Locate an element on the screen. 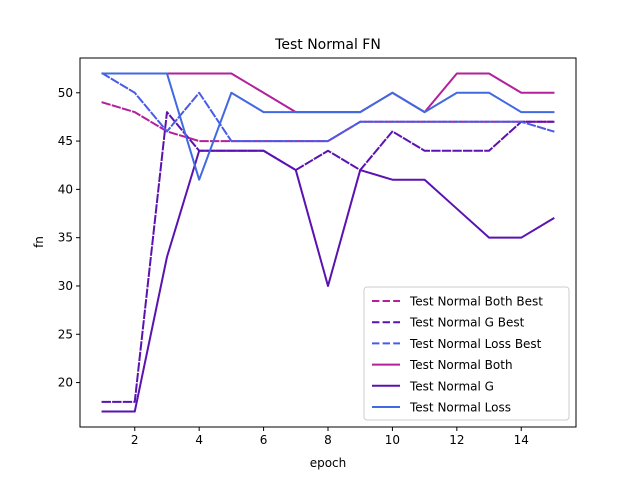 The image size is (640, 484). x-tick-label: 10 is located at coordinates (392, 440).